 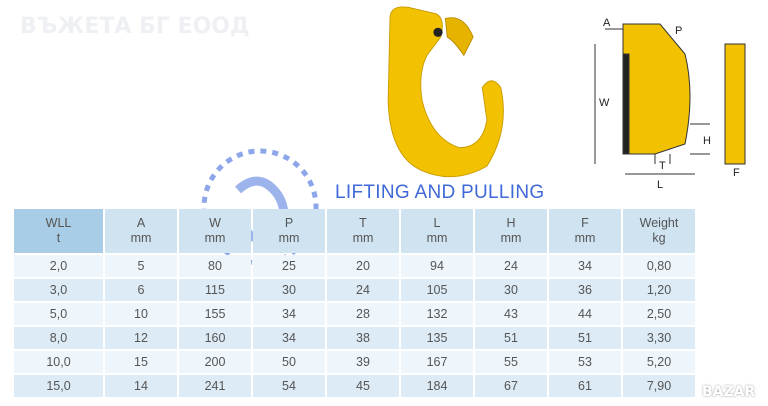 I want to click on table-cell: 0,80, so click(x=659, y=266).